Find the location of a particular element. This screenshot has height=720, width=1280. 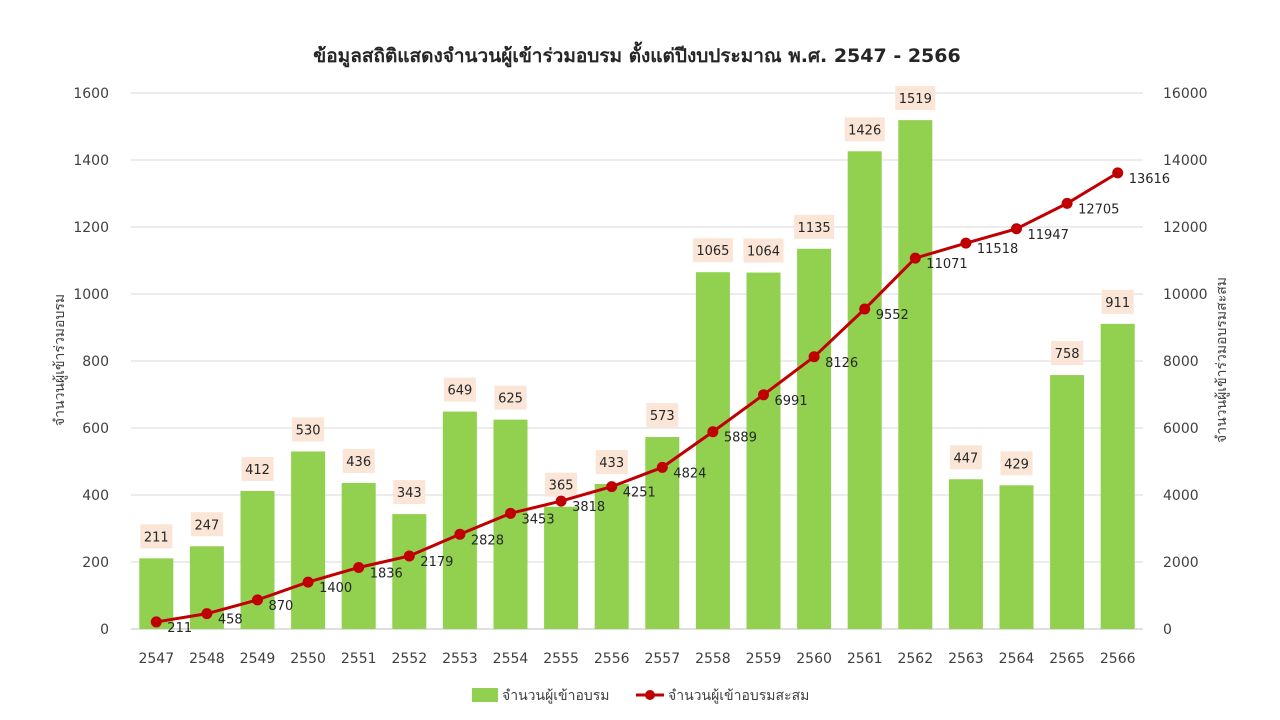

line-data-label: 458 is located at coordinates (230, 620).